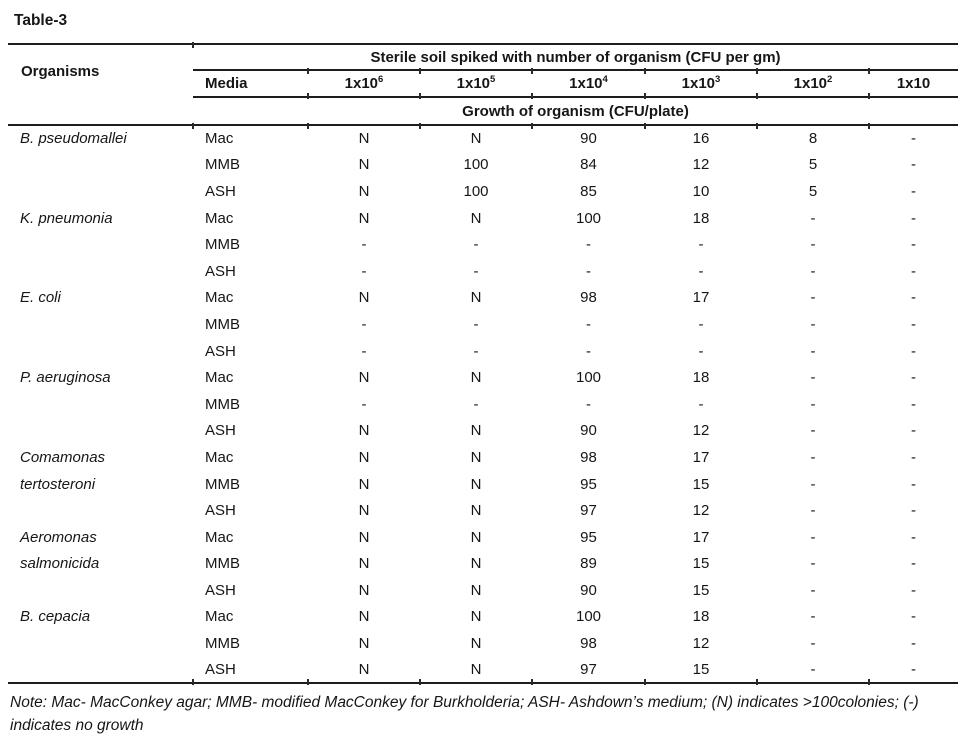 The image size is (966, 746). I want to click on table-row: MMB - - - - - -, so click(483, 244).